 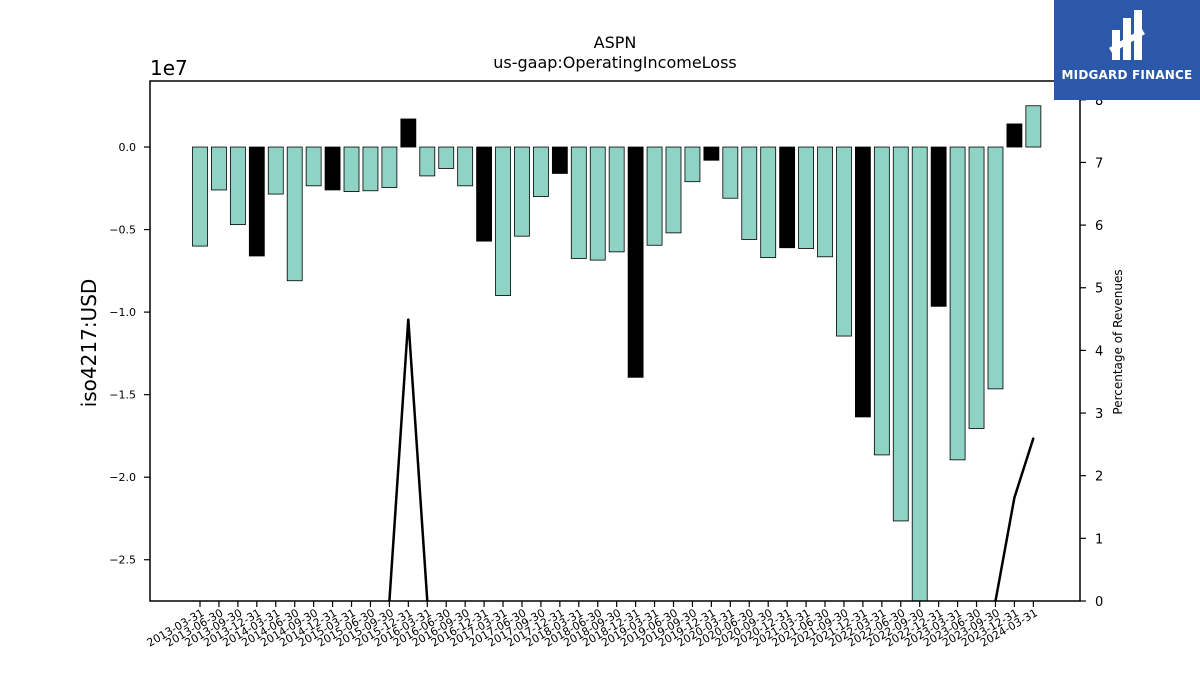 I want to click on chart-subtitle: us-gaap:OperatingIncomeLoss, so click(x=615, y=62).